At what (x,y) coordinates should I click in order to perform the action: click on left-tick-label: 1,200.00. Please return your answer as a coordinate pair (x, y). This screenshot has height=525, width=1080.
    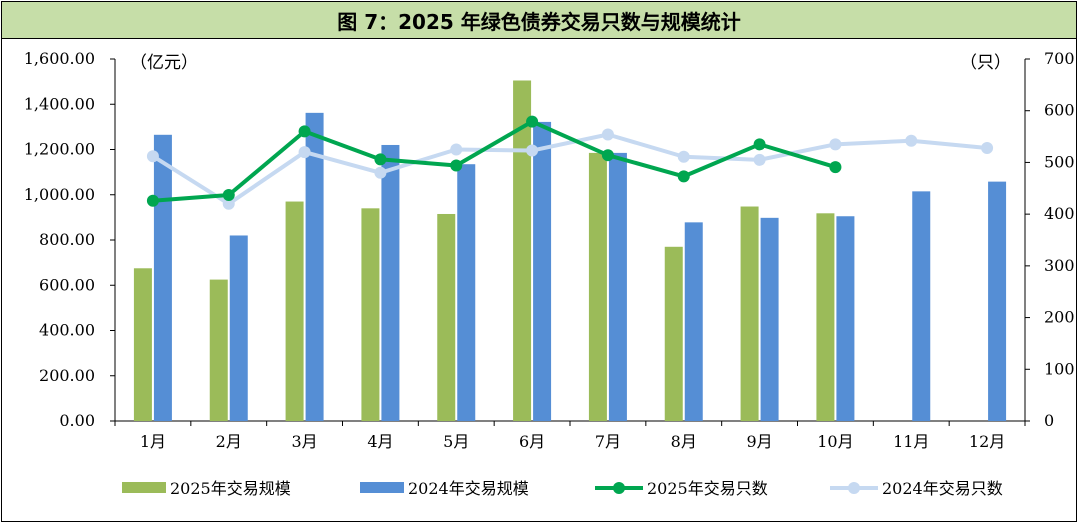
    Looking at the image, I should click on (59, 149).